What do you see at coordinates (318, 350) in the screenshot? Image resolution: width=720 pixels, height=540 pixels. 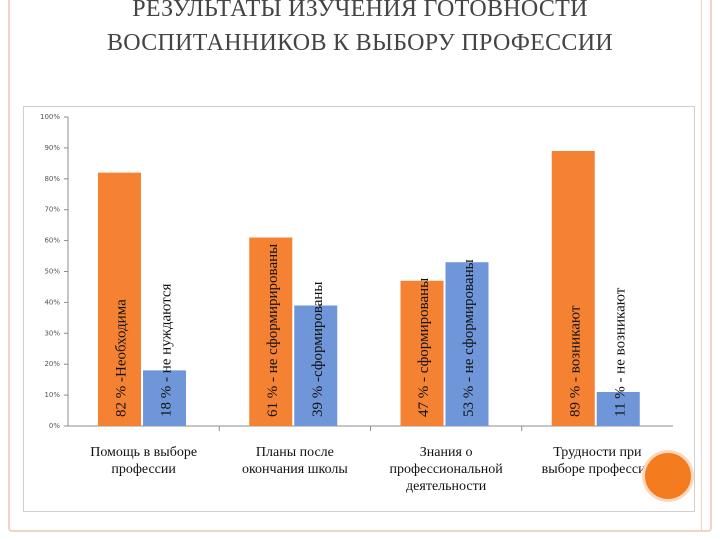 I see `bar-data-label: 39 % -сформированы` at bounding box center [318, 350].